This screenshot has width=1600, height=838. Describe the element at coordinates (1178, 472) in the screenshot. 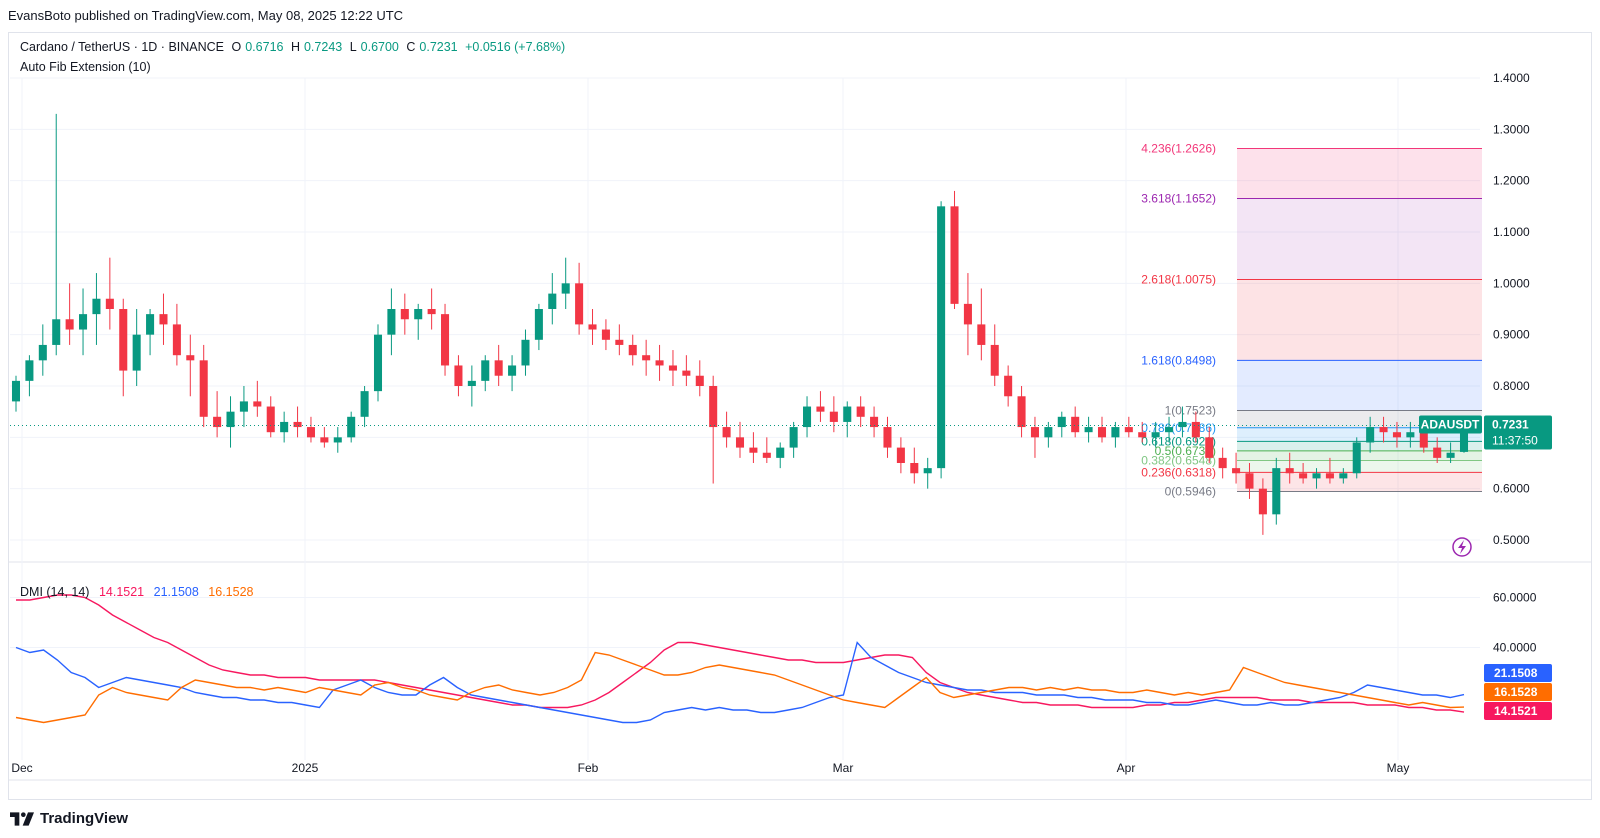

I see `fib-level-label: 0.236(0.6318)` at that location.